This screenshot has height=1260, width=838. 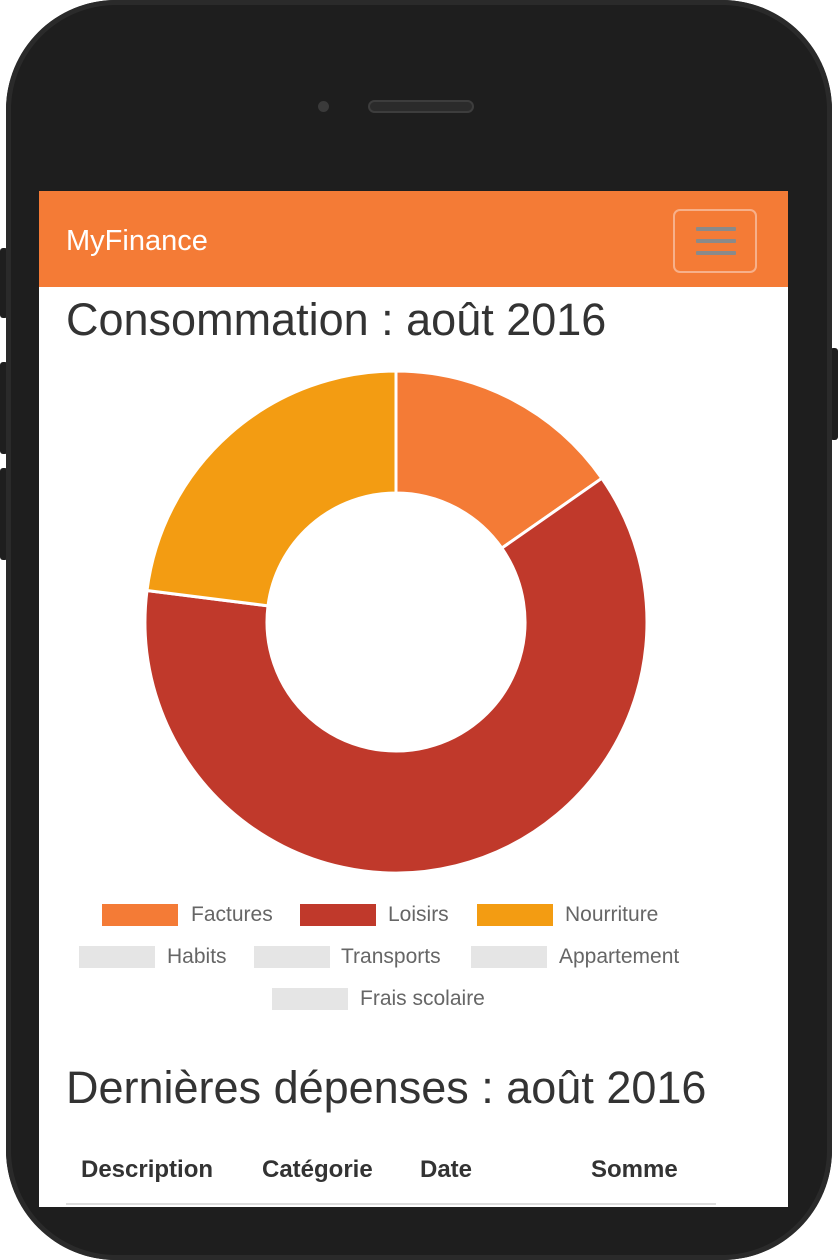 I want to click on legend-label: Frais scolaire, so click(x=422, y=998).